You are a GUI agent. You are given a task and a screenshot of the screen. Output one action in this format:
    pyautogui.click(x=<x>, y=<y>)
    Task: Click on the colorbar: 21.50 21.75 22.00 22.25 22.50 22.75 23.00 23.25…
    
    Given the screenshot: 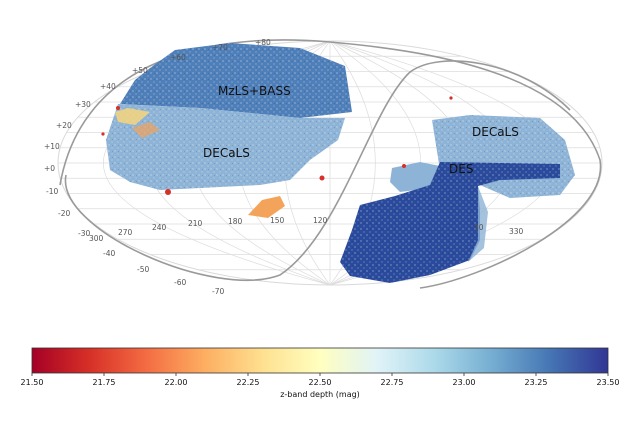 What is the action you would take?
    pyautogui.click(x=320, y=373)
    